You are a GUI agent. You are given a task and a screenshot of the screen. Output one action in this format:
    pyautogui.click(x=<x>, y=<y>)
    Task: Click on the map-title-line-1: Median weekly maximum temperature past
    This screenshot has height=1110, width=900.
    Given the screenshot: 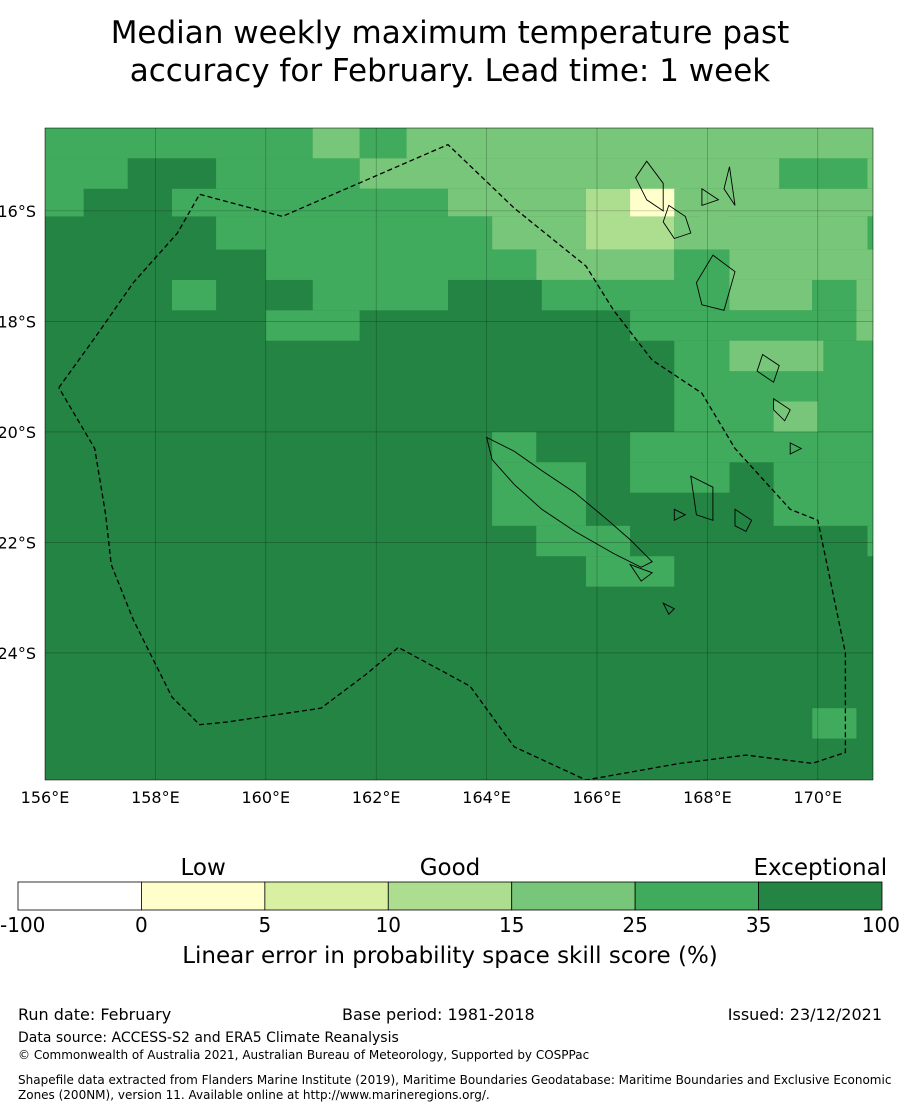 What is the action you would take?
    pyautogui.click(x=450, y=33)
    